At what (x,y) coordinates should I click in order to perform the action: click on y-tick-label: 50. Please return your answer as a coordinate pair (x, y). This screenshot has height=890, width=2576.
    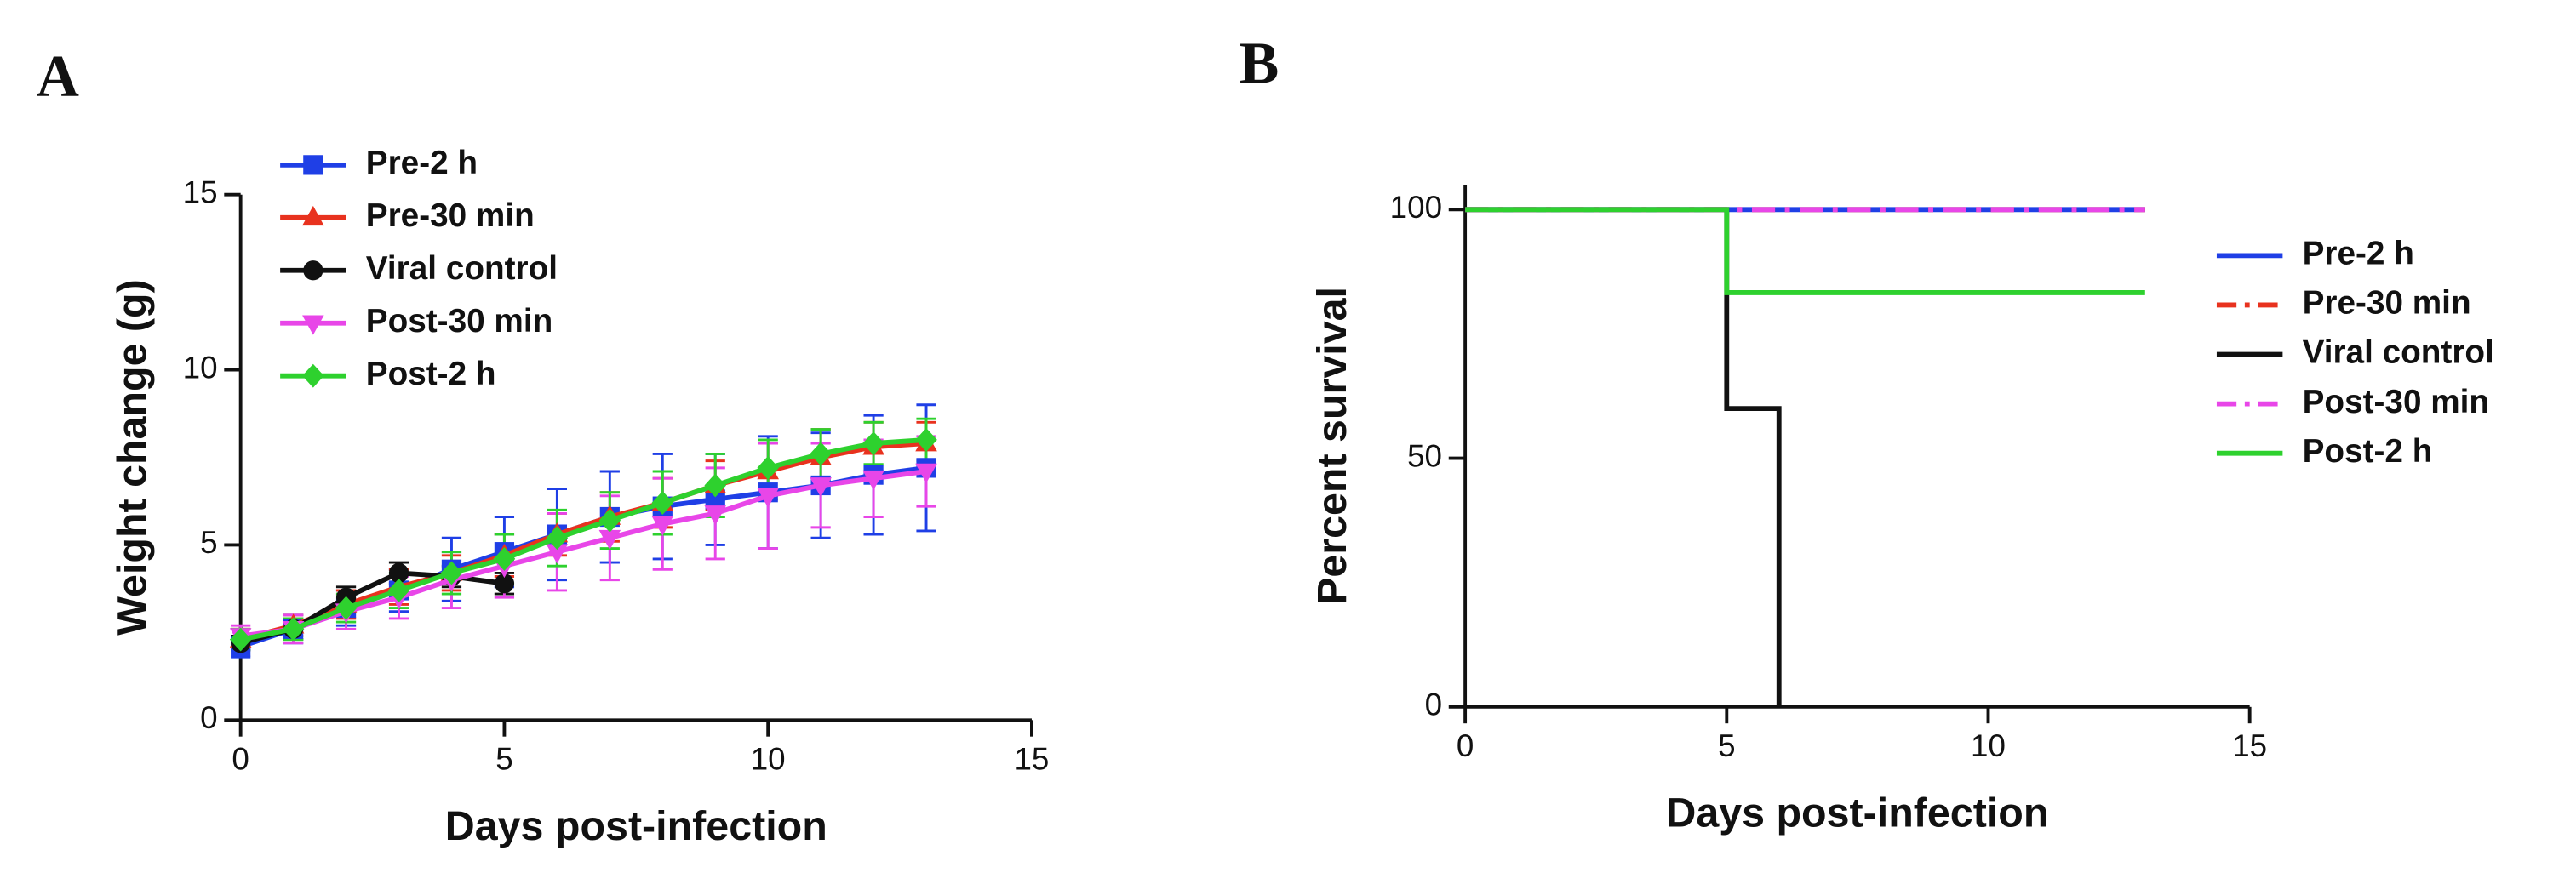
    Looking at the image, I should click on (1424, 456).